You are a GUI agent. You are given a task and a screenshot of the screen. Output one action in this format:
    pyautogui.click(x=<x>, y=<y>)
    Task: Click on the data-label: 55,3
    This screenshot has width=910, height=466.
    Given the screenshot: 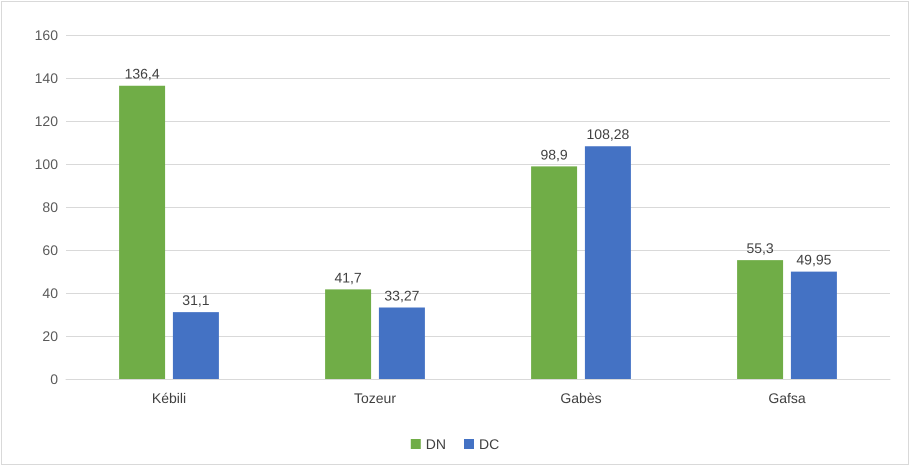 What is the action you would take?
    pyautogui.click(x=760, y=248)
    